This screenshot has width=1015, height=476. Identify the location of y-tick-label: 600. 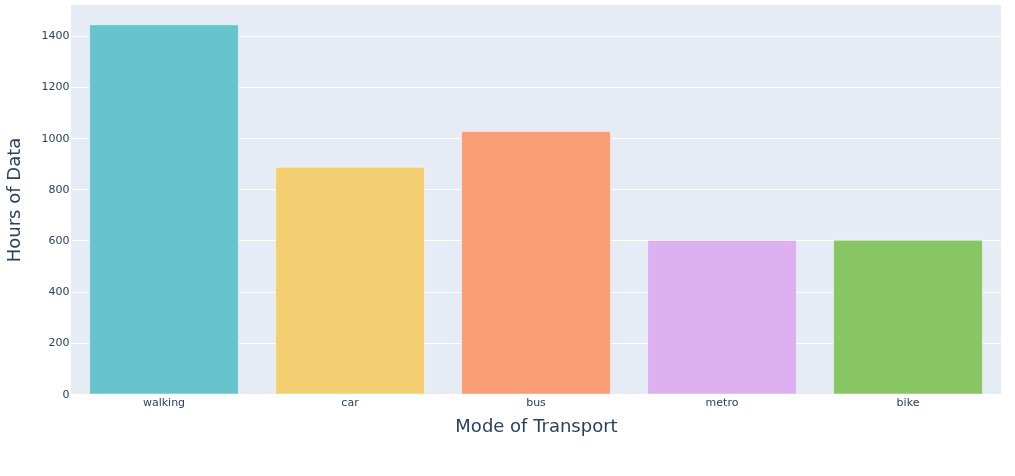
(59, 240).